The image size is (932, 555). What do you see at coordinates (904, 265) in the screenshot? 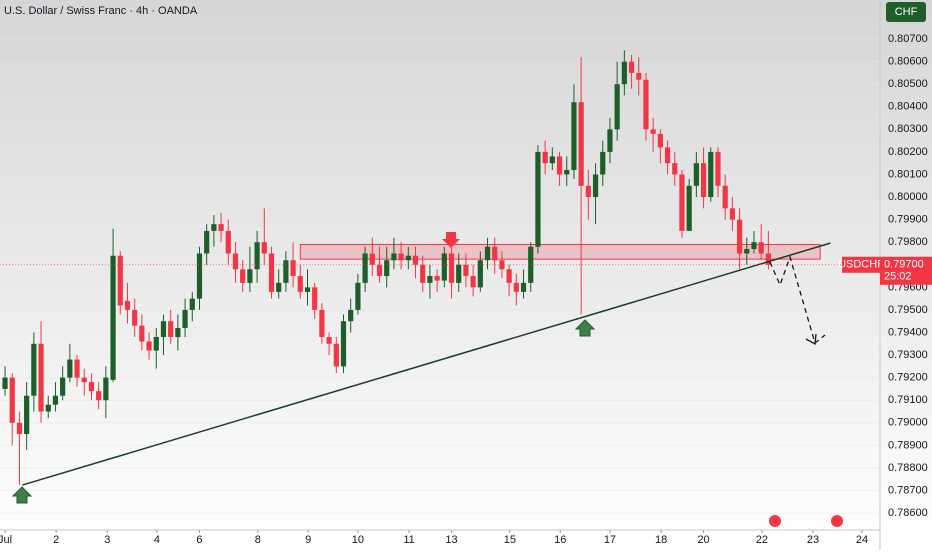
I see `price-label: 0.79700` at bounding box center [904, 265].